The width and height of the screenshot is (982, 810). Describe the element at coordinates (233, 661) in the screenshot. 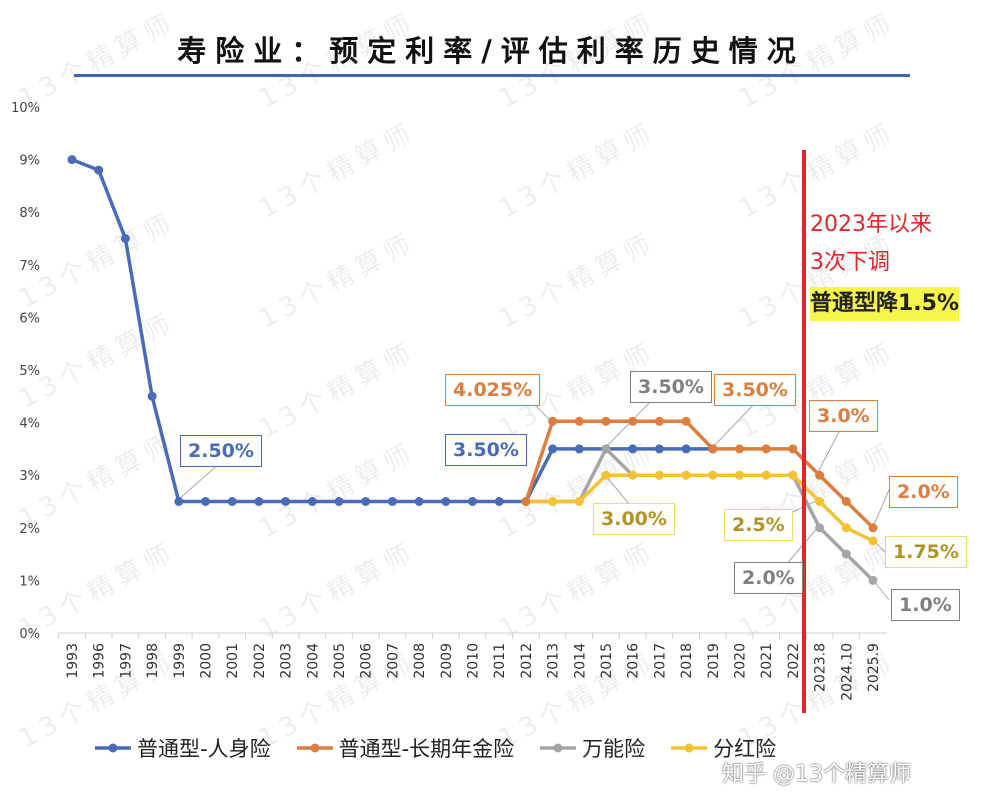

I see `x-tick-label: 2001` at that location.